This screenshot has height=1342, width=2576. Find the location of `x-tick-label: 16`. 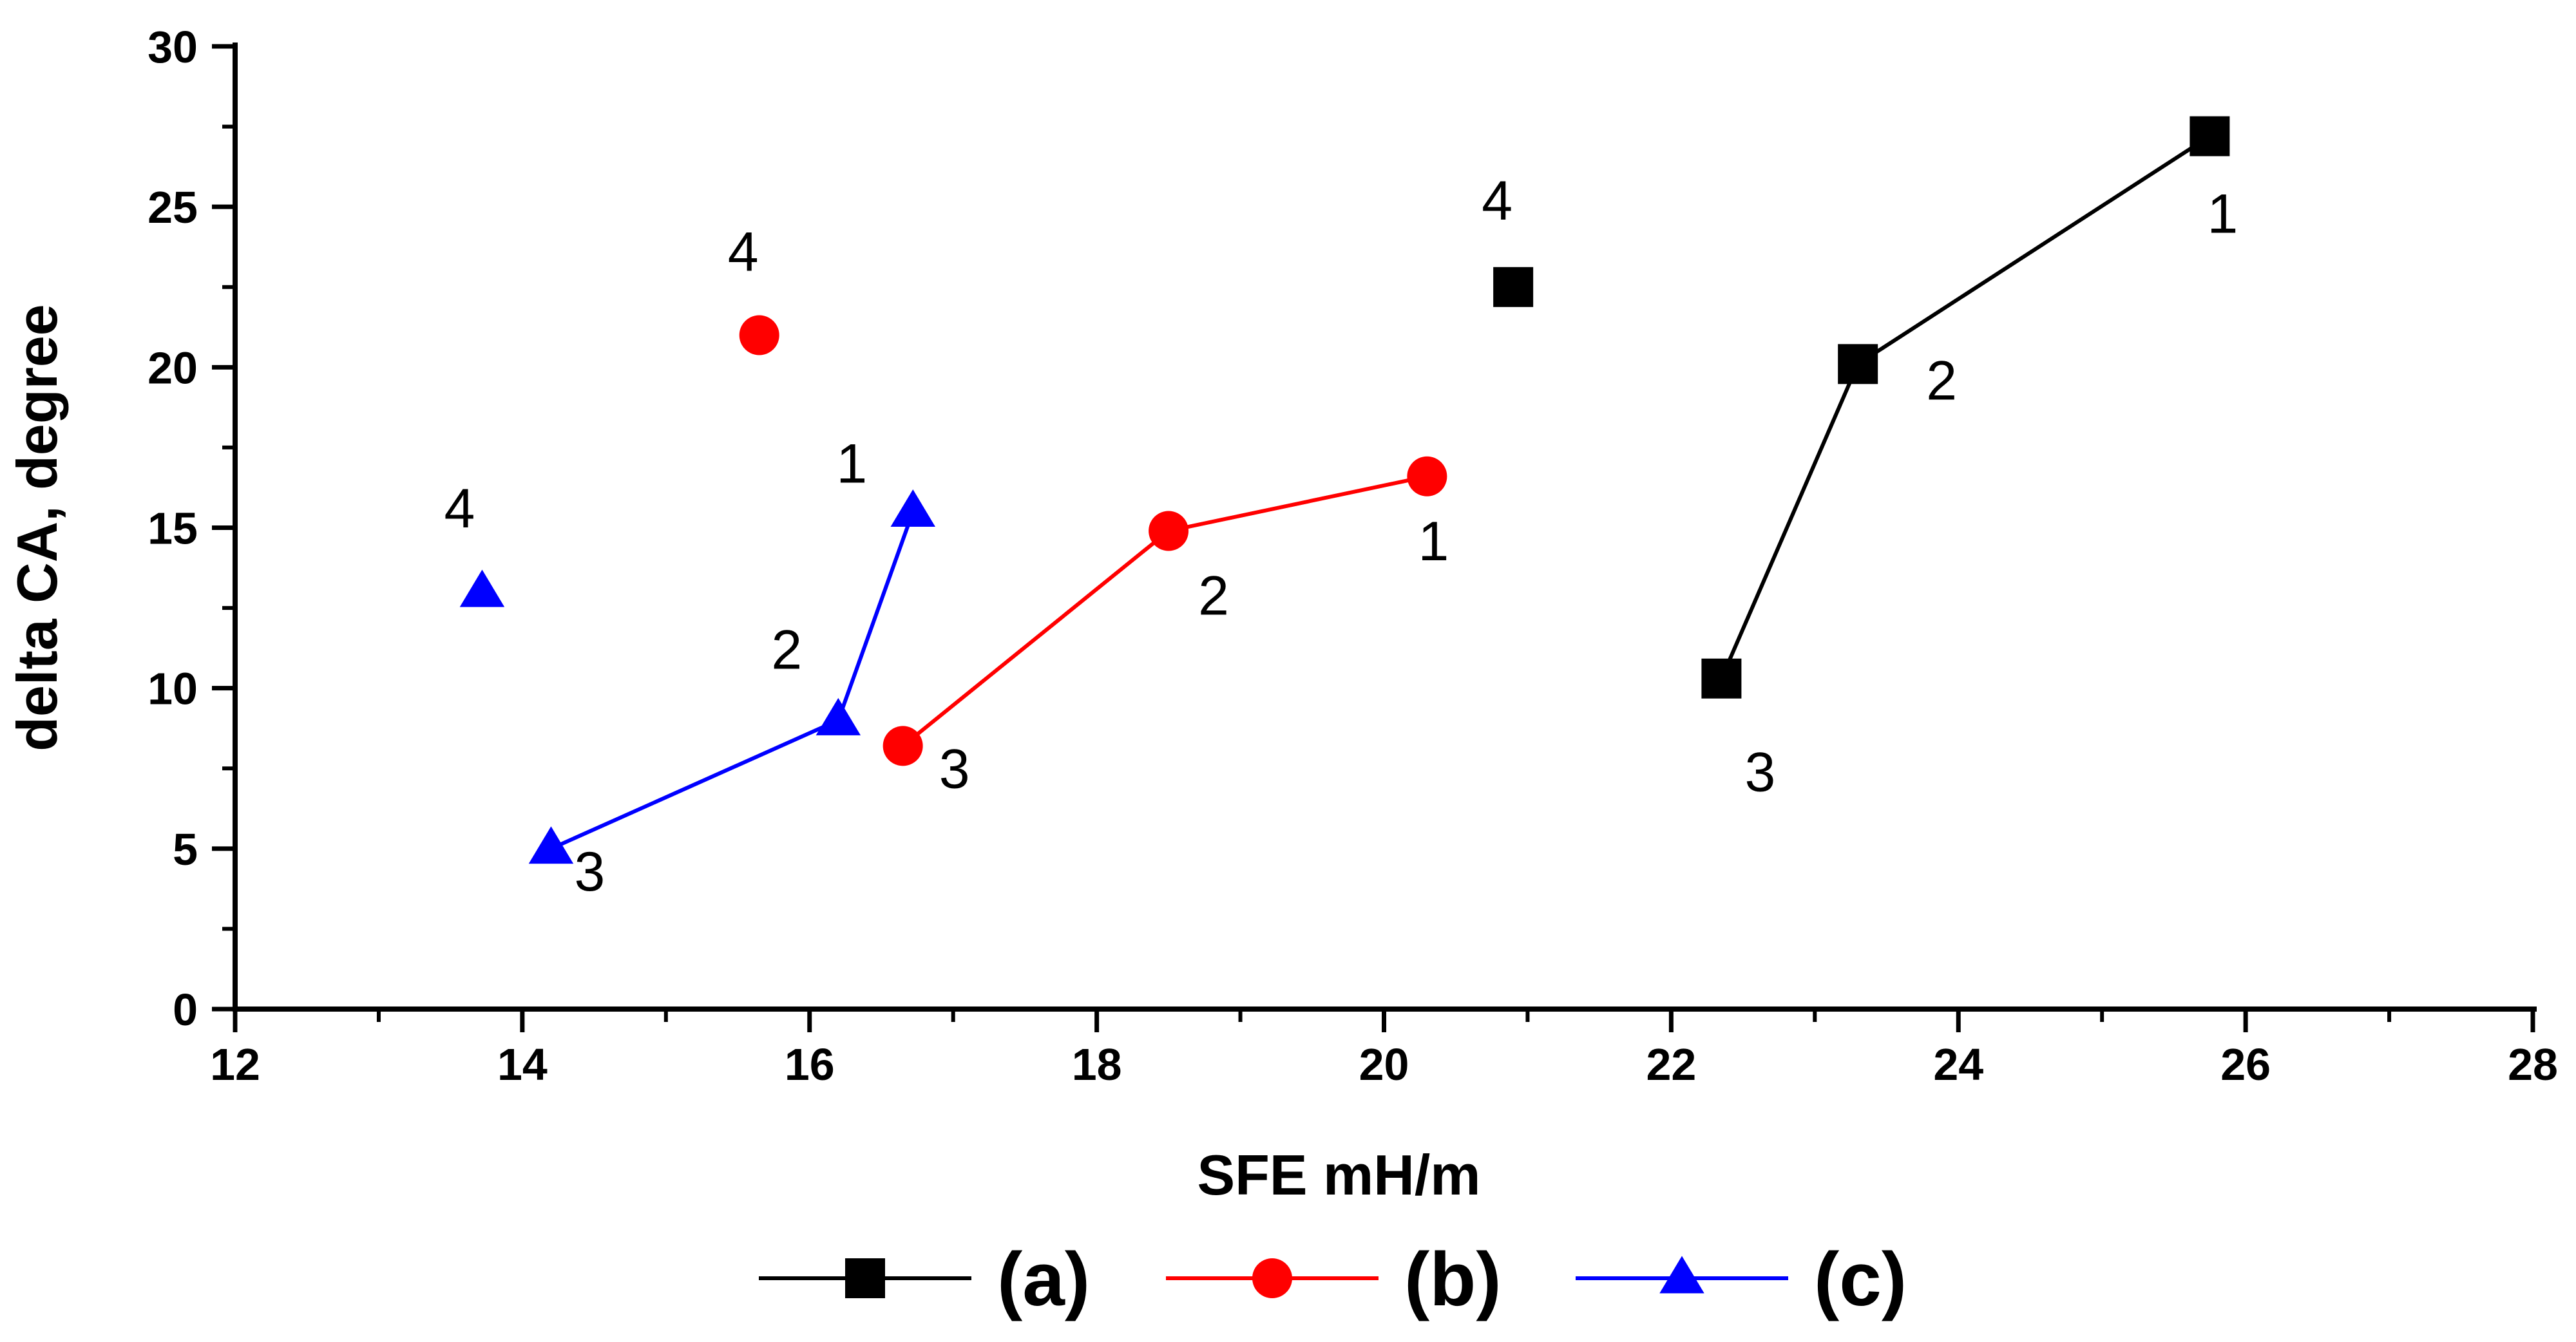

x-tick-label: 16 is located at coordinates (810, 1064).